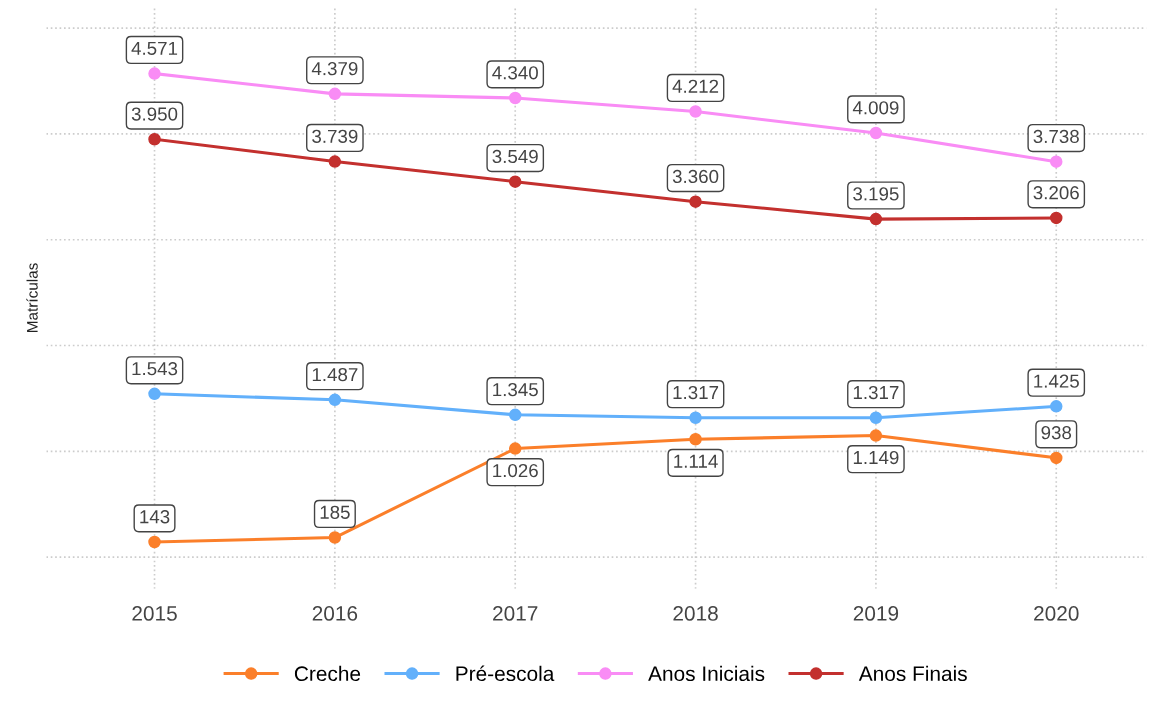 This screenshot has width=1158, height=701. Describe the element at coordinates (515, 389) in the screenshot. I see `data-label: 1.345` at that location.